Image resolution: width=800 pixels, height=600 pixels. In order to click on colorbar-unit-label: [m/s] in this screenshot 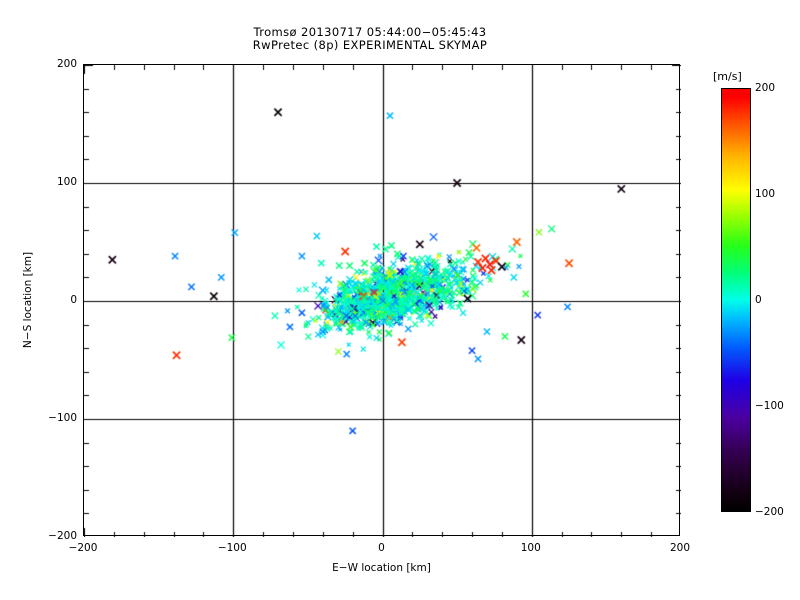, I will do `click(727, 76)`.